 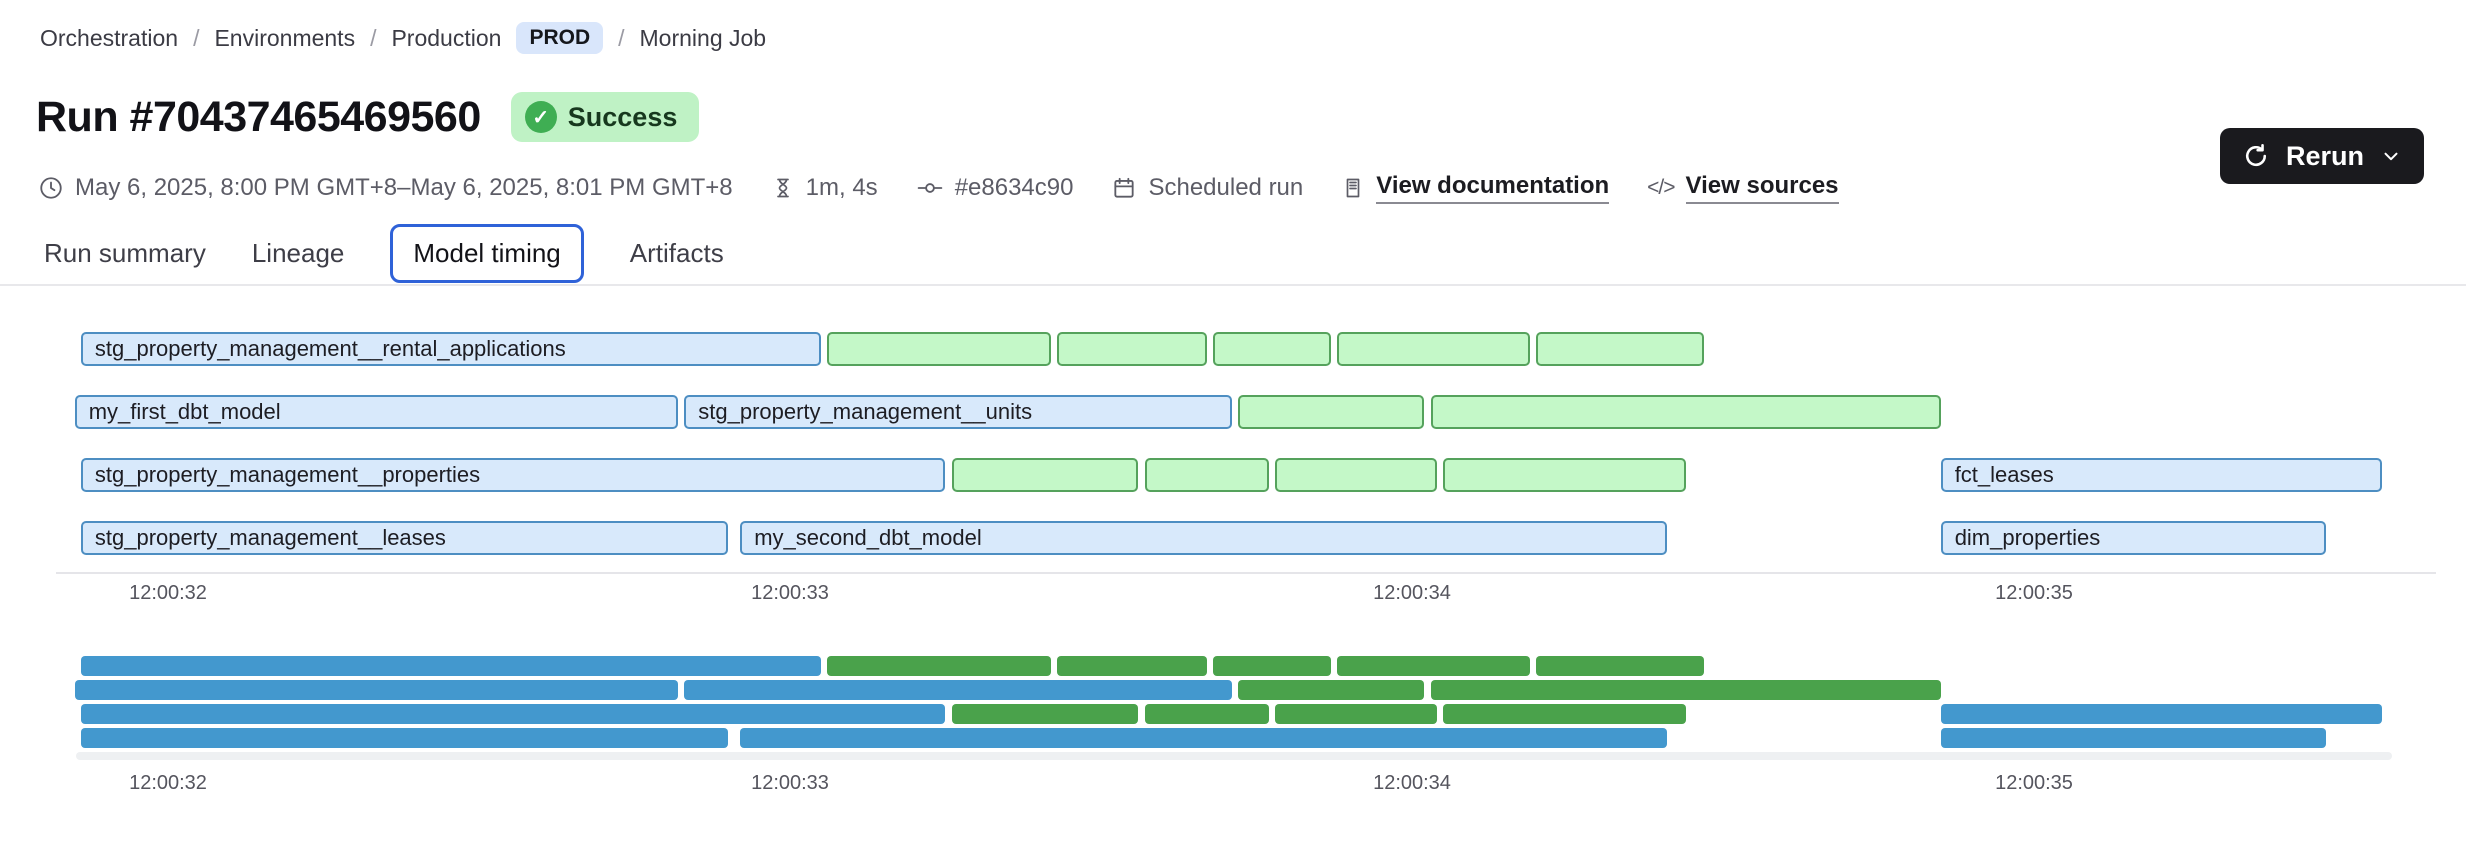 What do you see at coordinates (184, 411) in the screenshot?
I see `gantt-bar-label: my_first_dbt_model` at bounding box center [184, 411].